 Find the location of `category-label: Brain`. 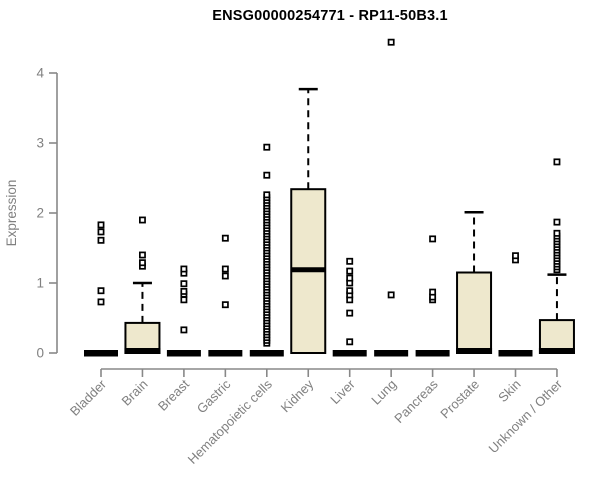

category-label: Brain is located at coordinates (134, 393).